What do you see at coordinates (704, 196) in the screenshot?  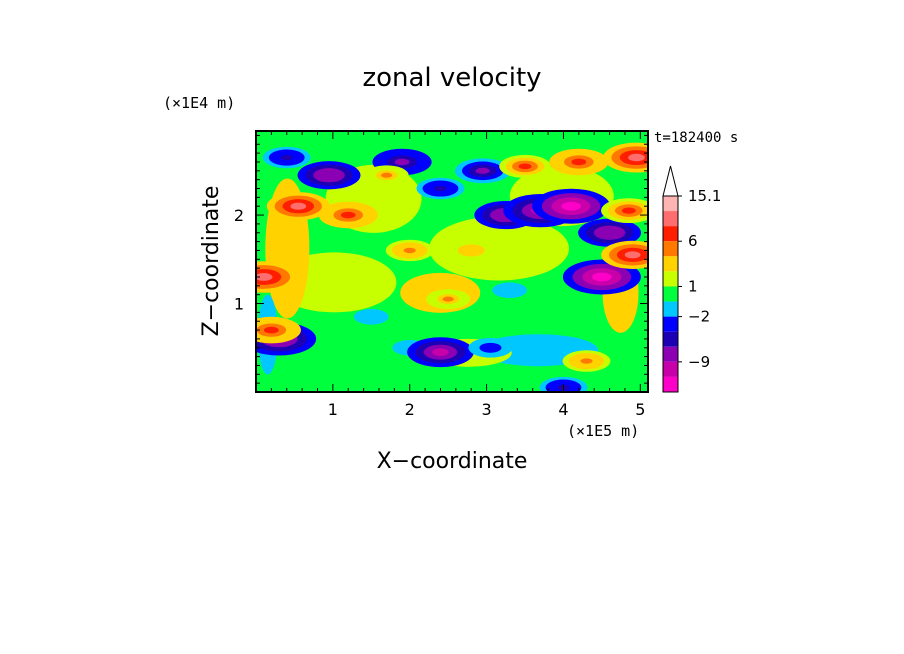 I see `colorbar-tick-label: 15.1` at bounding box center [704, 196].